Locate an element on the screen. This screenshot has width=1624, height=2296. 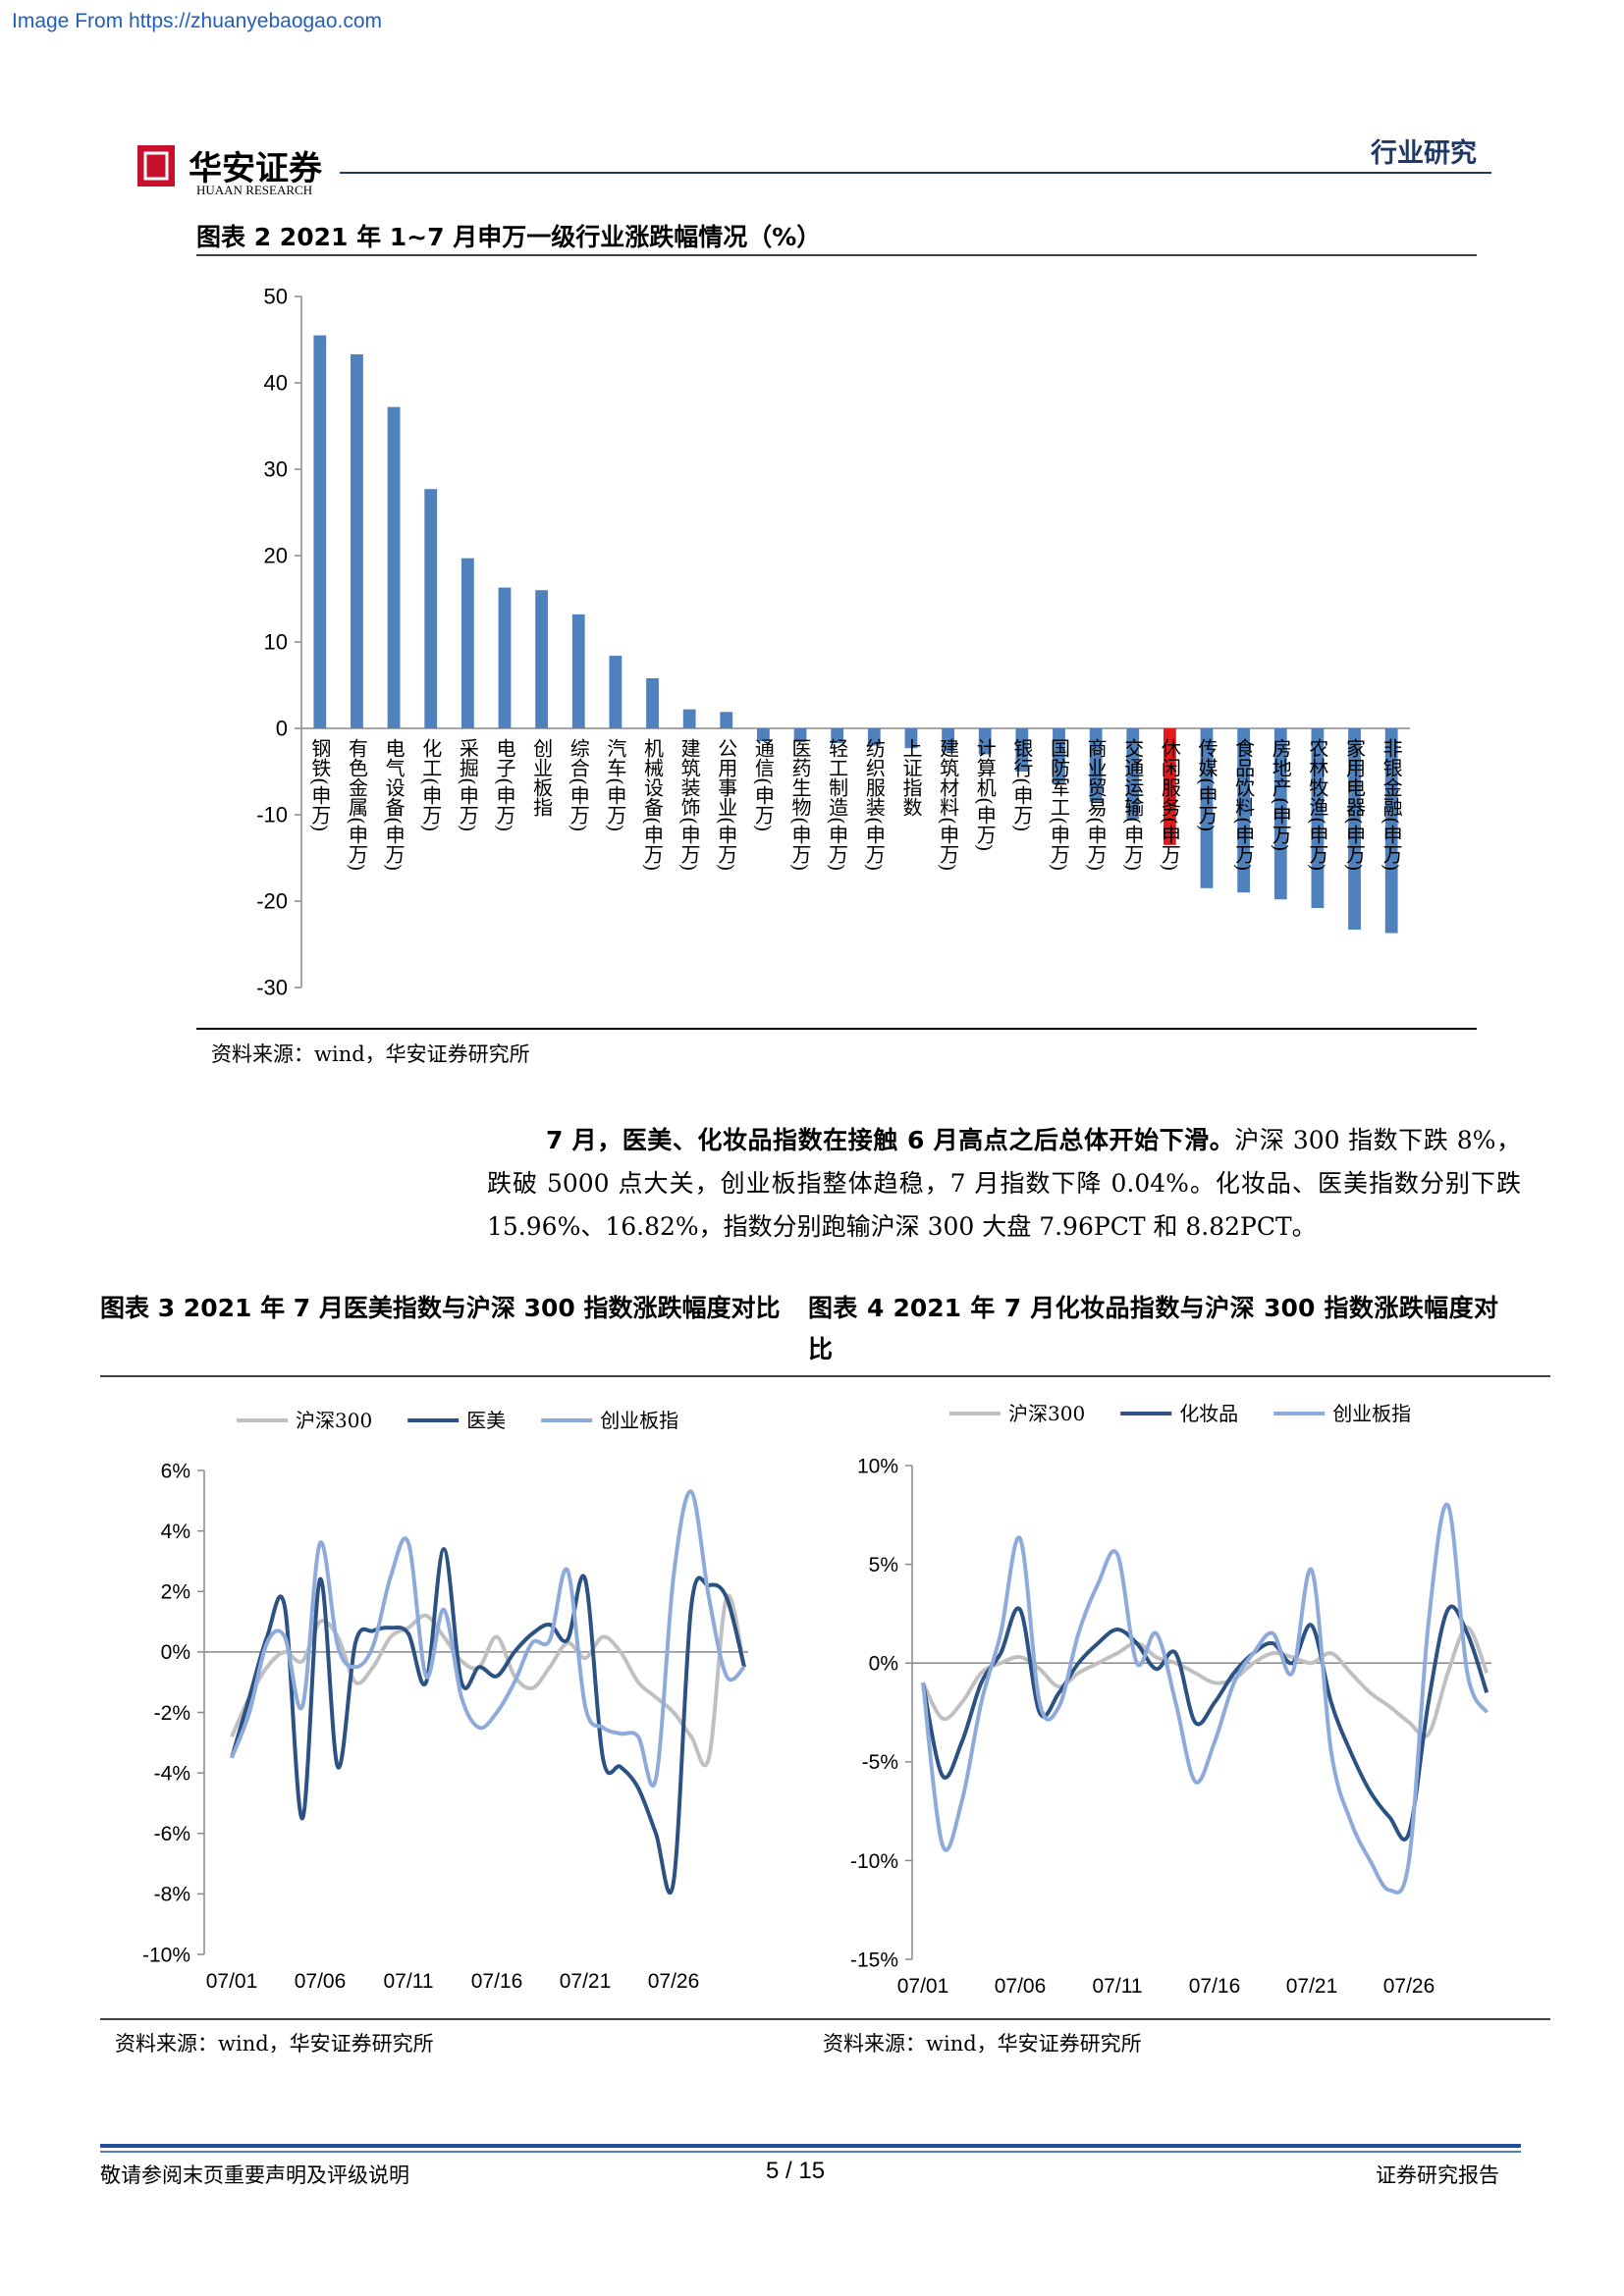
x-tick-label: 休闲服务(申万) is located at coordinates (1169, 805).